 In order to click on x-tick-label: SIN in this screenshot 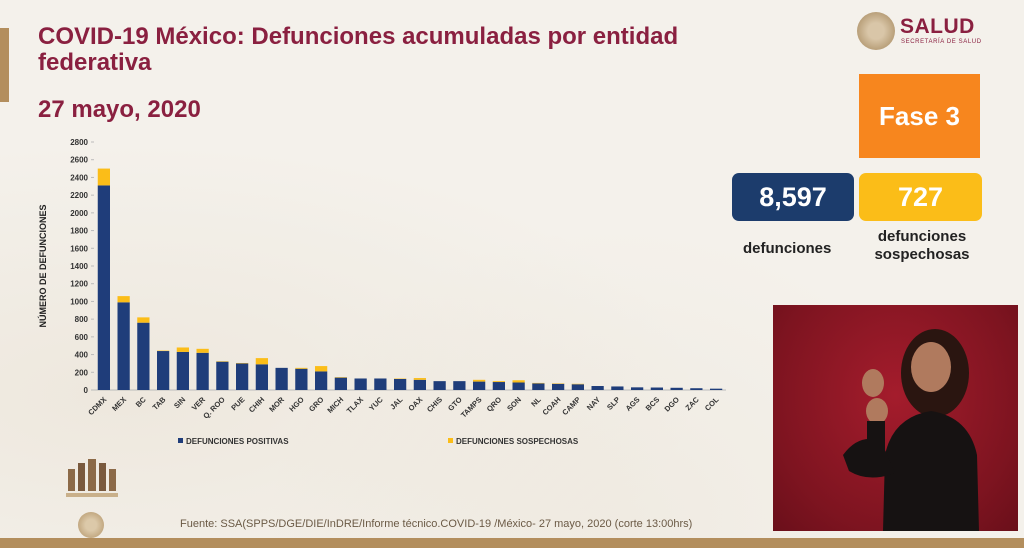, I will do `click(179, 402)`.